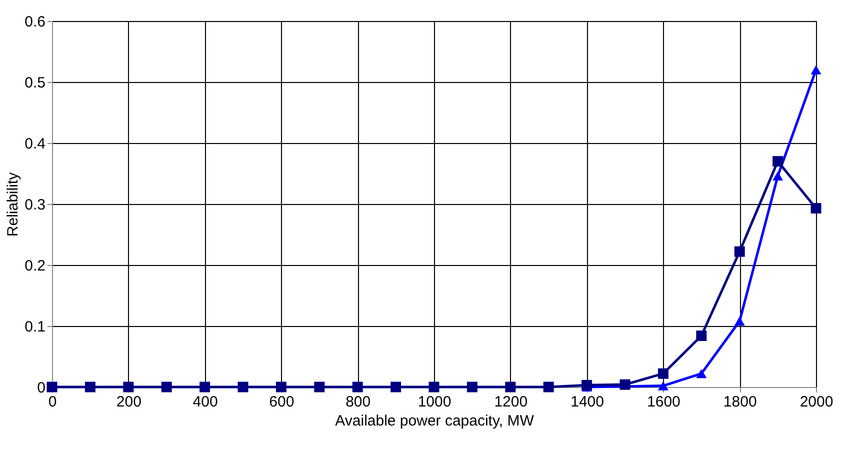 The width and height of the screenshot is (868, 455). Describe the element at coordinates (35, 22) in the screenshot. I see `y-tick-label: 0.6` at that location.